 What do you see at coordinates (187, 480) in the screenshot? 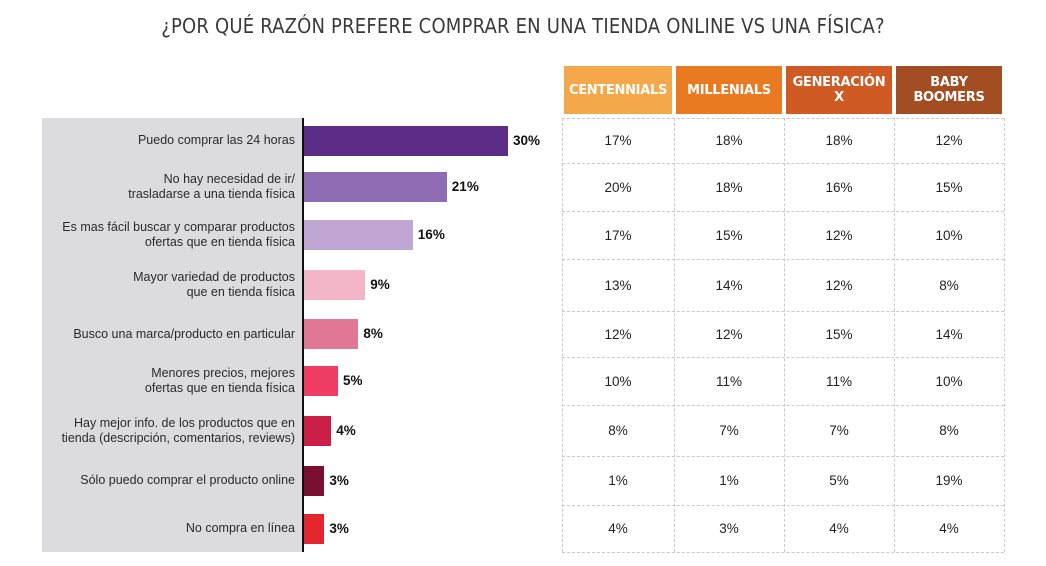
I see `category-label: Sólo puedo comprar el producto online` at bounding box center [187, 480].